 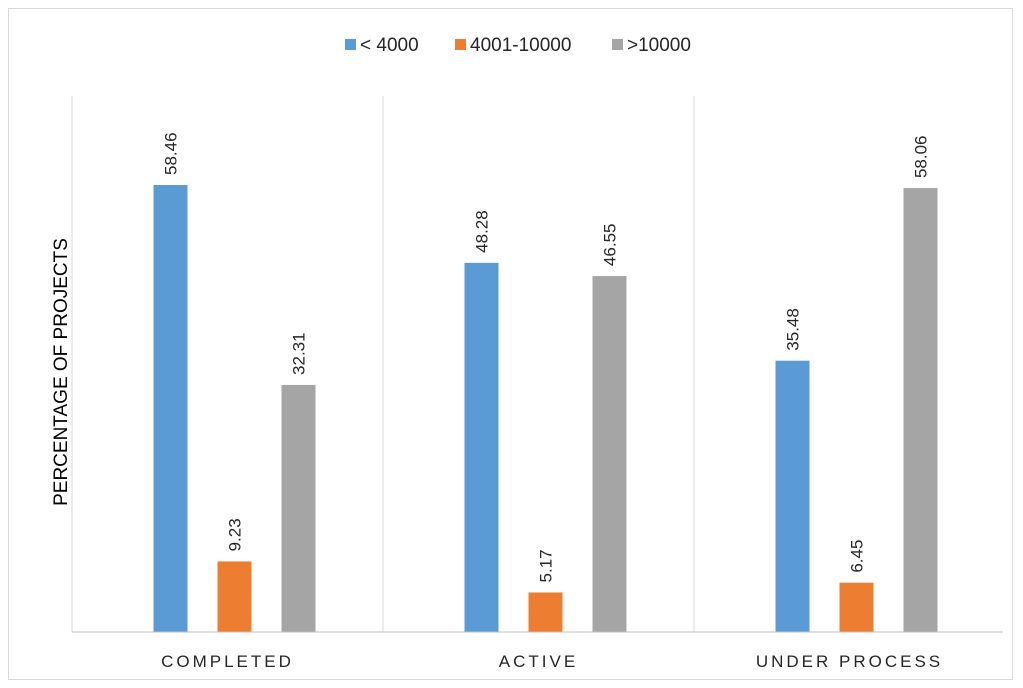 What do you see at coordinates (171, 153) in the screenshot?
I see `data-label: 58.46` at bounding box center [171, 153].